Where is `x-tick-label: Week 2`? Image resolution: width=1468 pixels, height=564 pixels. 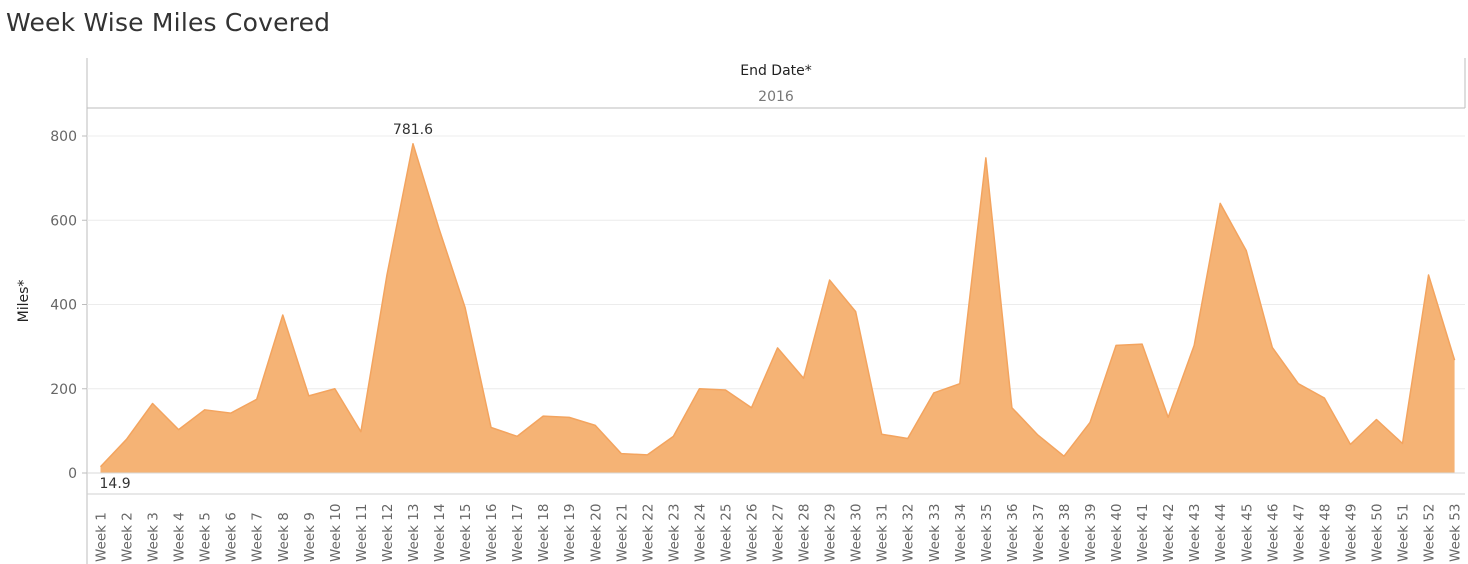 x-tick-label: Week 2 is located at coordinates (128, 537).